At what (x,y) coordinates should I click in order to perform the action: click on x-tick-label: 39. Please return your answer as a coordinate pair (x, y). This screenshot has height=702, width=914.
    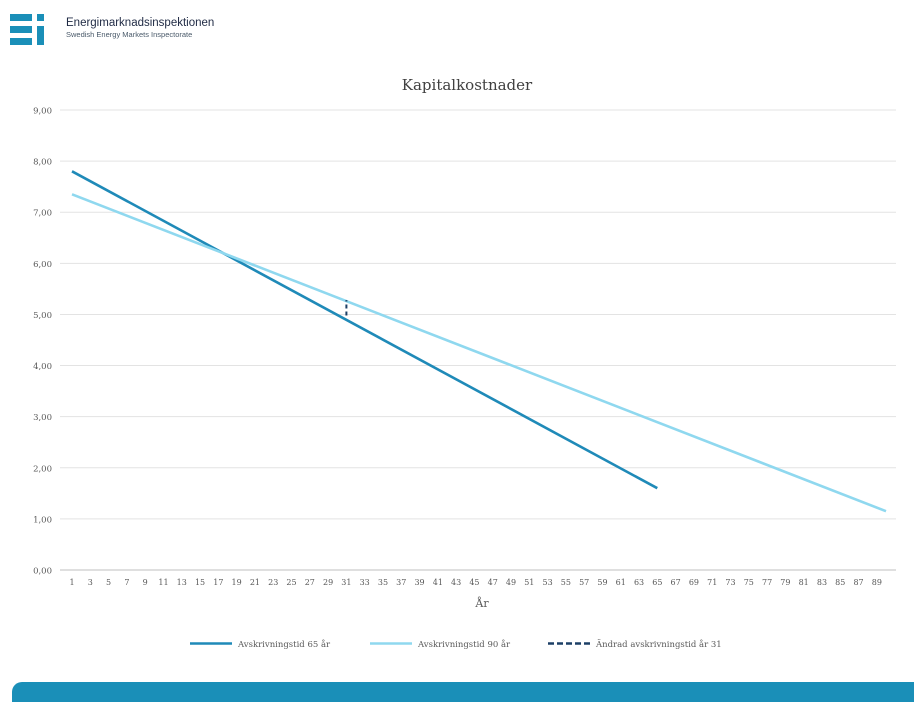
    Looking at the image, I should click on (419, 582).